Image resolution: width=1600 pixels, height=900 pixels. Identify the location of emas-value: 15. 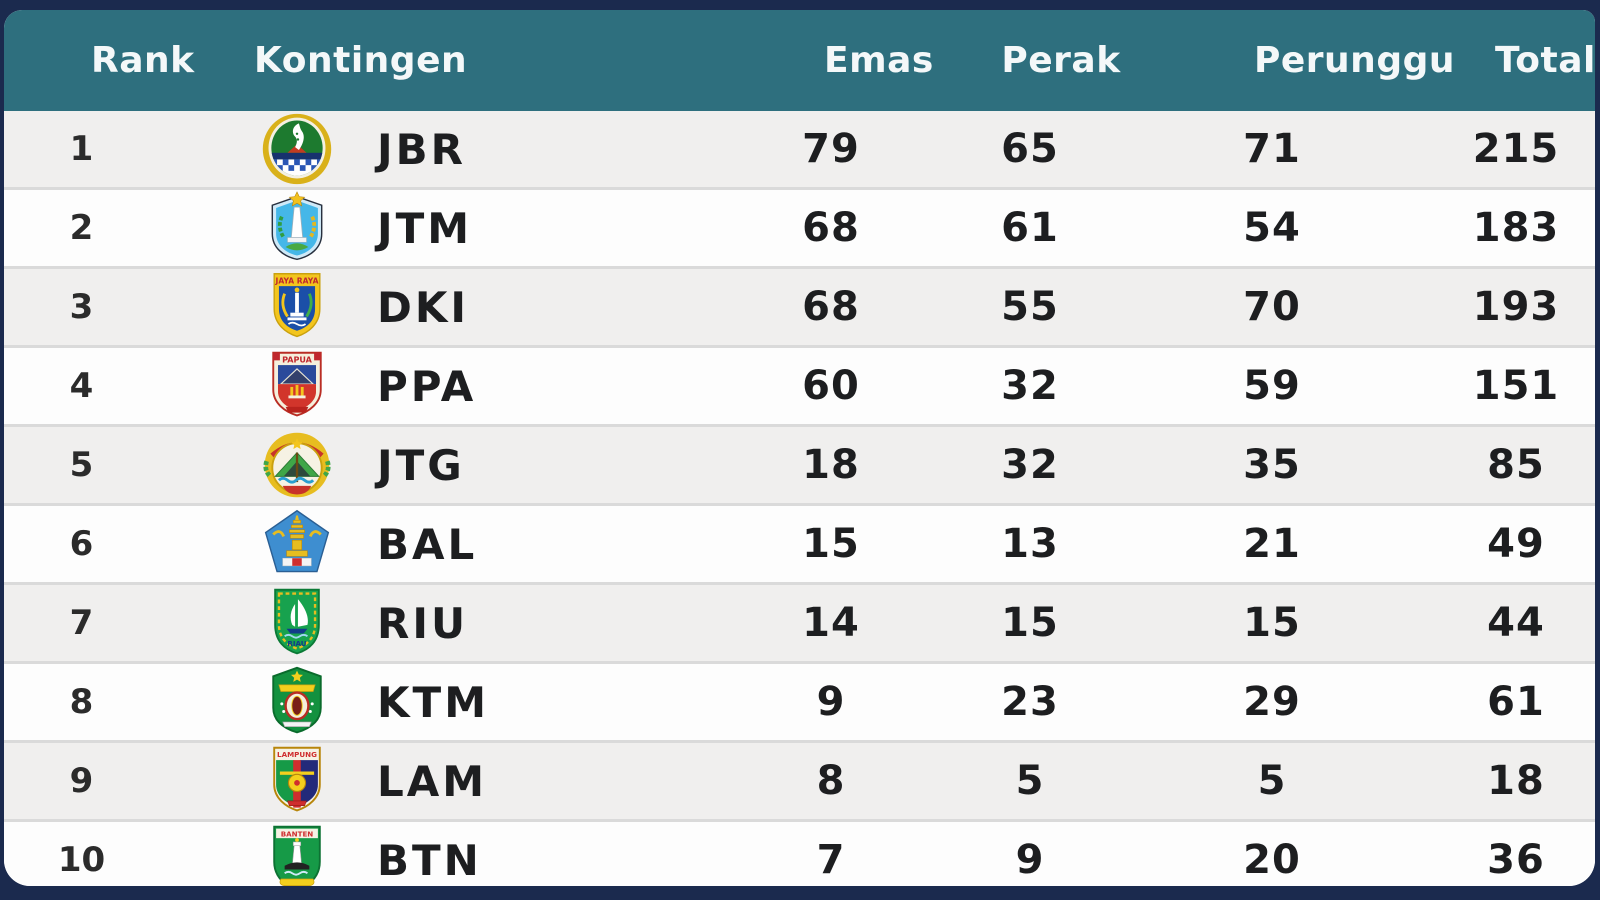
(831, 544).